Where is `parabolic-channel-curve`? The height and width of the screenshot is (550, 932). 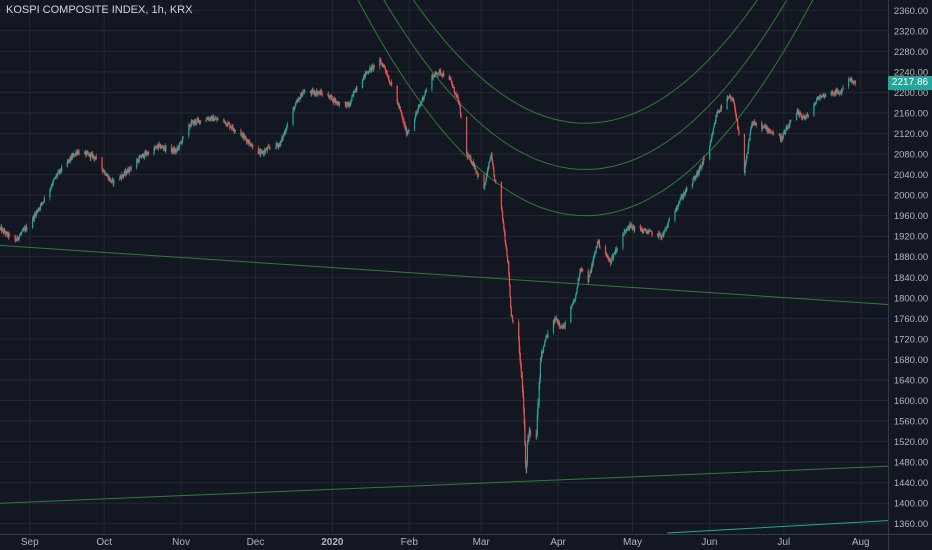
parabolic-channel-curve is located at coordinates (585, 62).